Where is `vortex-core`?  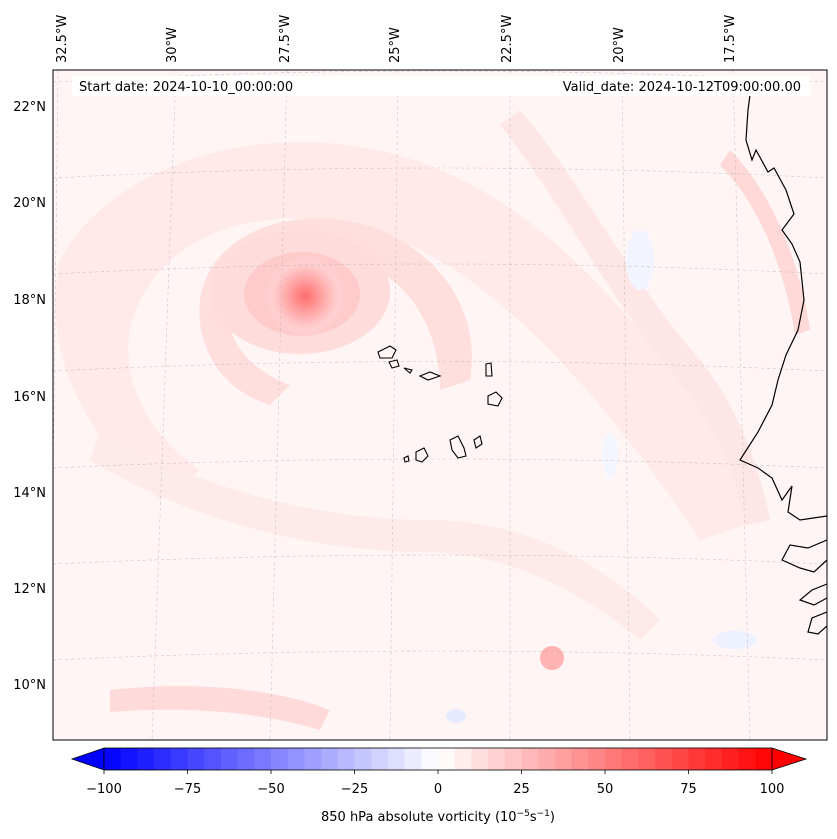 vortex-core is located at coordinates (305, 296).